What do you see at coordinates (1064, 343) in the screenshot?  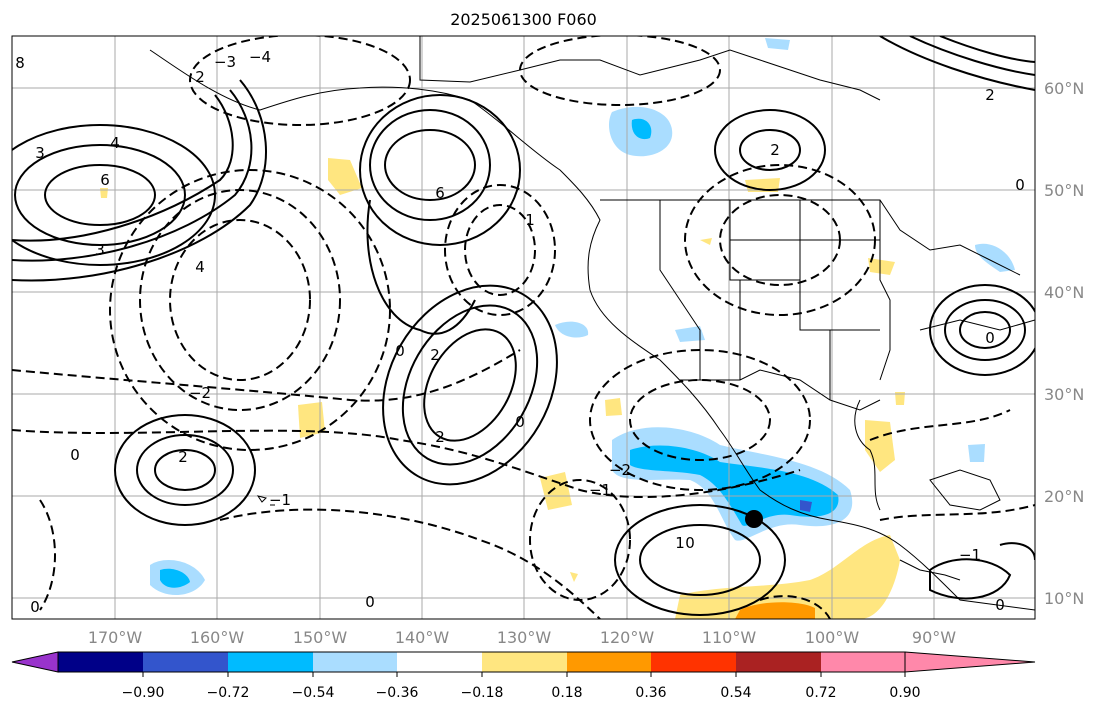 I see `latitude-labels: 60°N 50°N 40°N 30°N 20°N 10°N` at bounding box center [1064, 343].